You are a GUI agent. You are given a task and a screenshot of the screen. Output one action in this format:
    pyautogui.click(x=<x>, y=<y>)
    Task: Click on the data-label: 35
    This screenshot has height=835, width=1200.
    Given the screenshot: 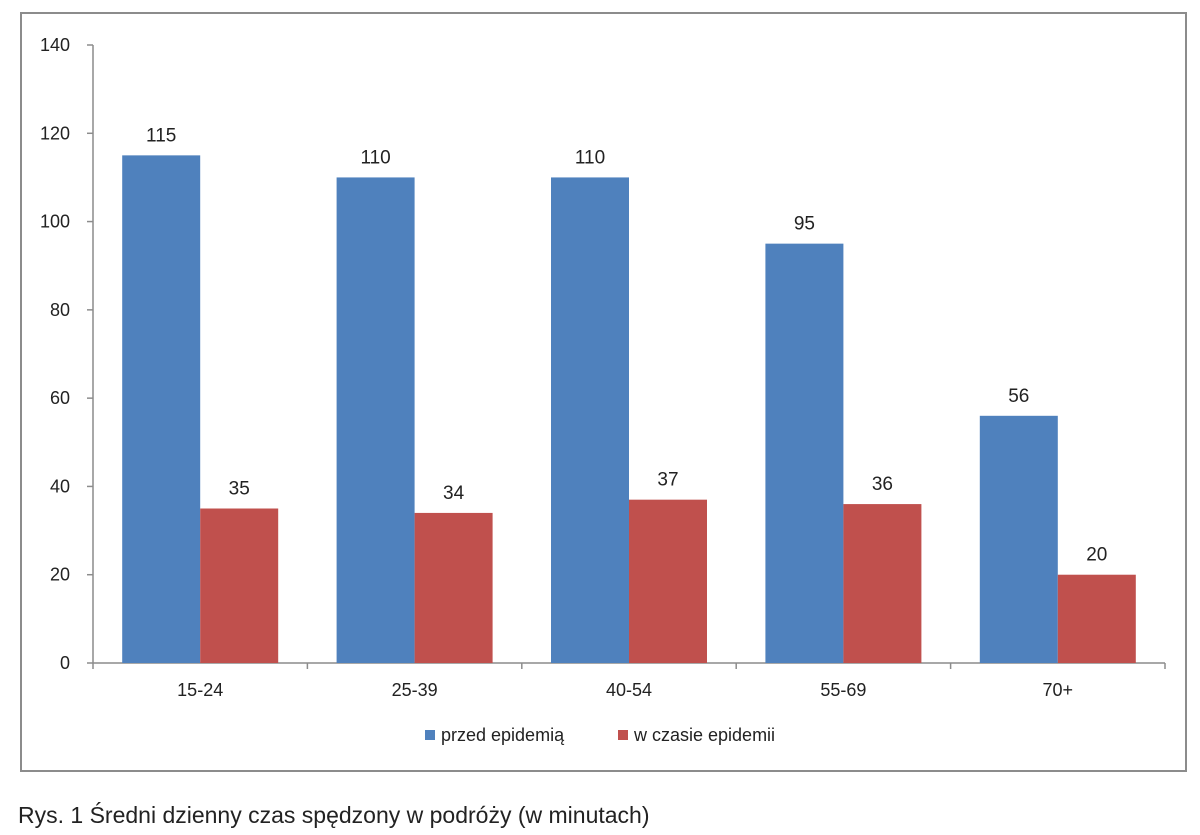 What is the action you would take?
    pyautogui.click(x=239, y=489)
    